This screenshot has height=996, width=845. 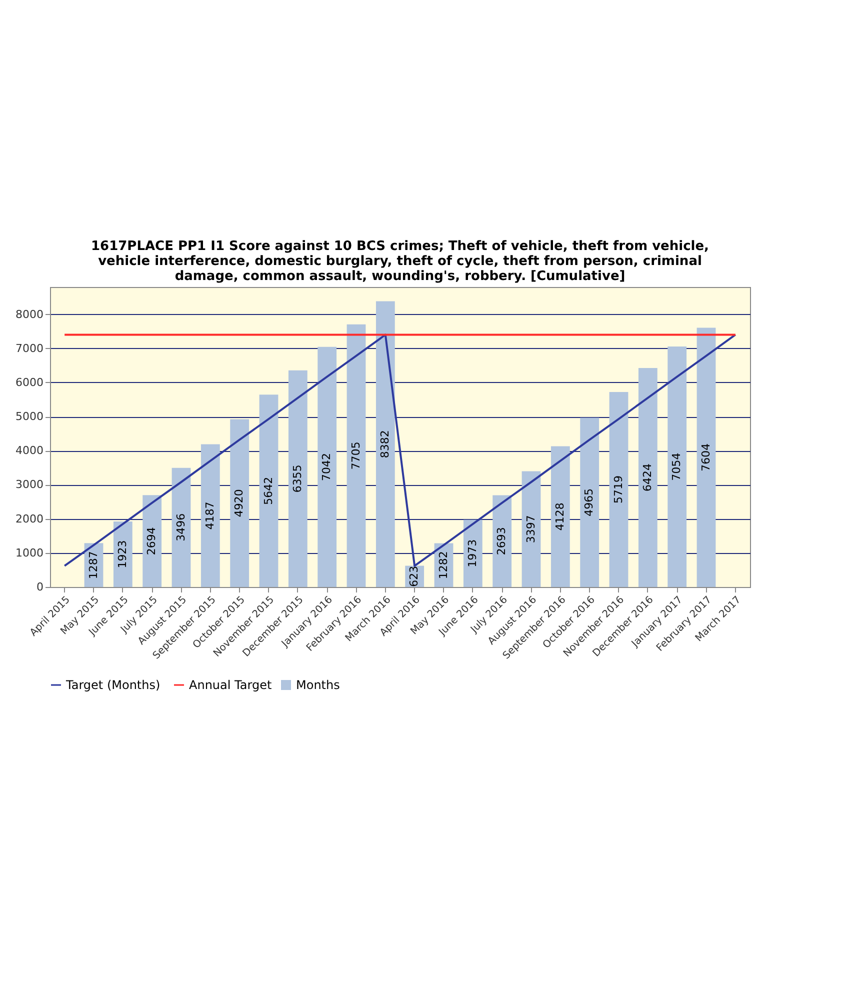 I want to click on data-label: 2693, so click(x=501, y=541).